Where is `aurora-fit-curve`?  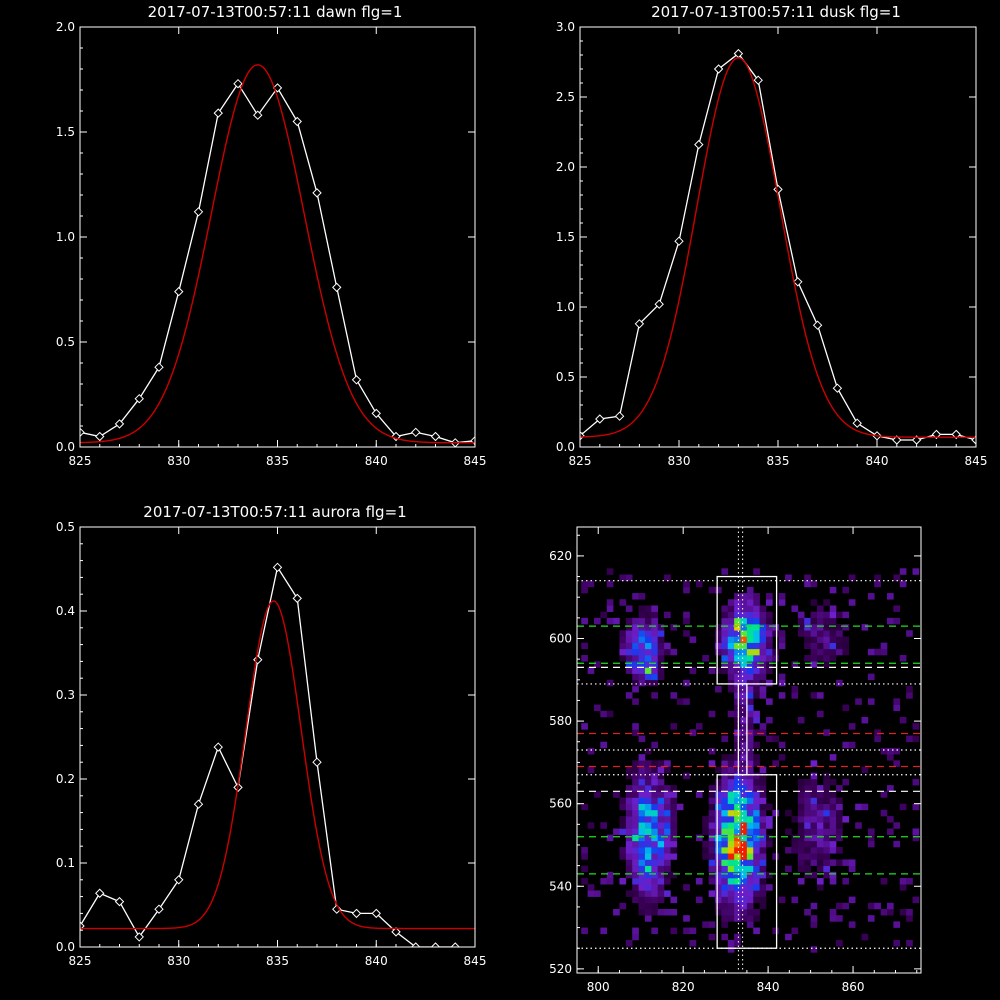
aurora-fit-curve is located at coordinates (277, 765).